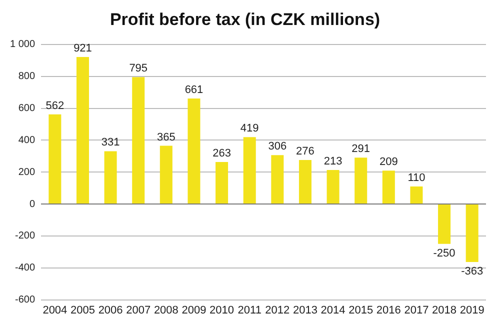  I want to click on data-label: 209, so click(388, 162).